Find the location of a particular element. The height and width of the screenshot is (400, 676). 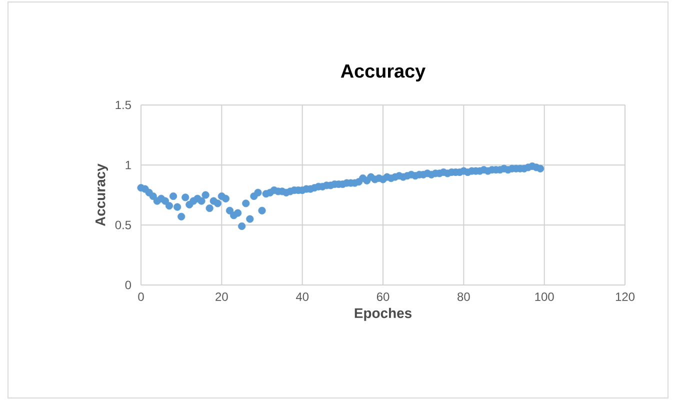

y-axis-title: Accuracy is located at coordinates (102, 195).